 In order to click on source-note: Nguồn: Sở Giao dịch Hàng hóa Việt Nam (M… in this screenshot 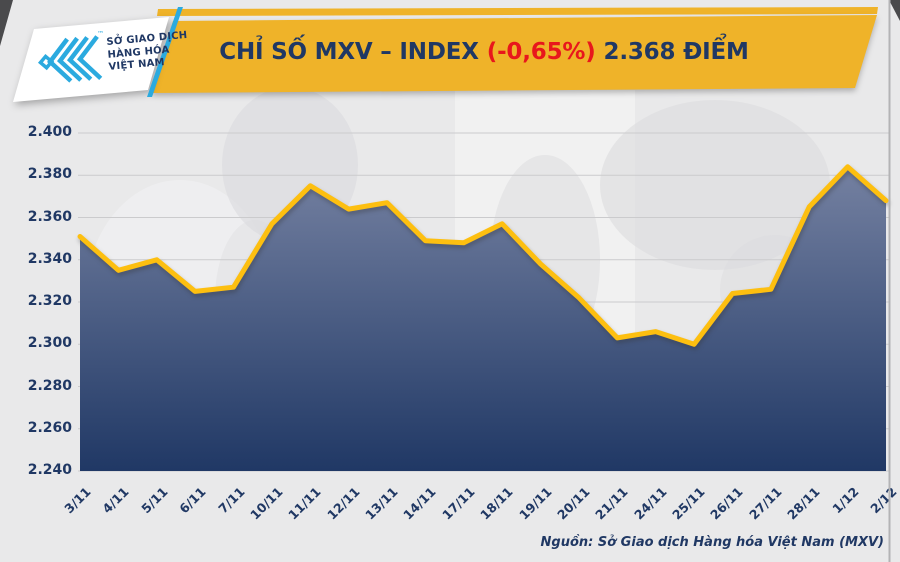, I will do `click(712, 542)`.